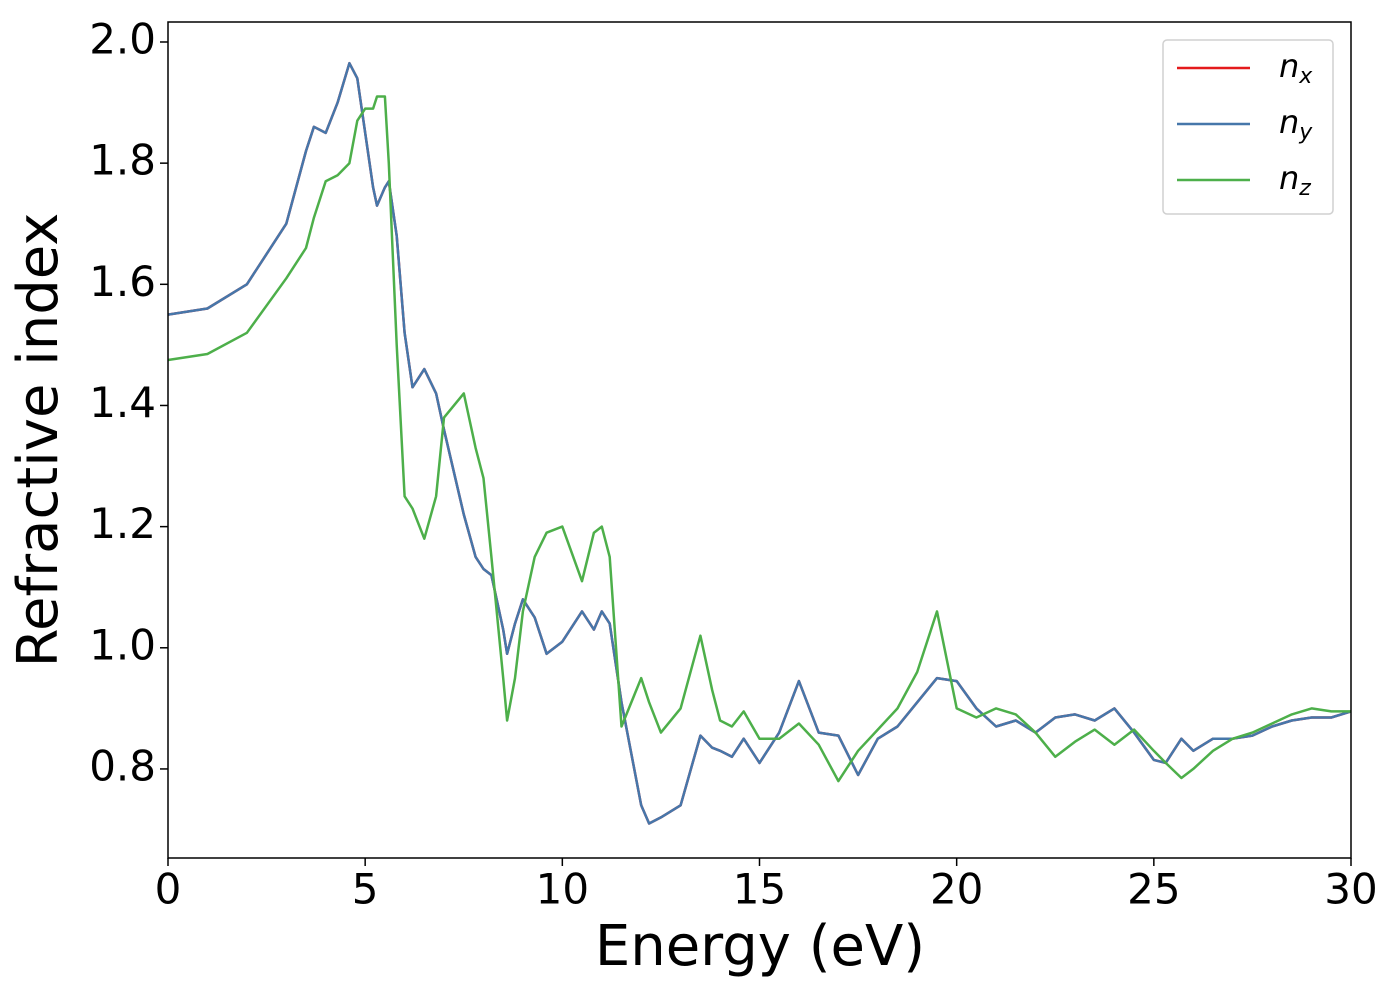 The height and width of the screenshot is (1000, 1400). I want to click on x-tick-label: 0, so click(168, 889).